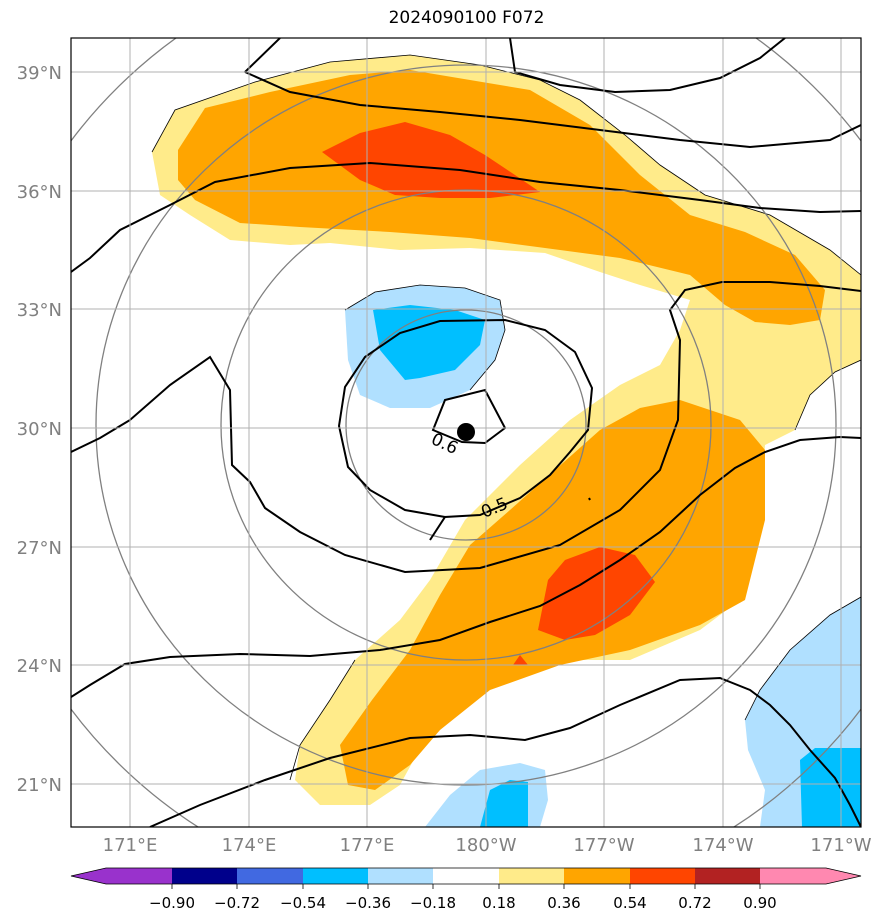 The width and height of the screenshot is (887, 924). I want to click on colorbar-tick-label: 0.54, so click(629, 903).